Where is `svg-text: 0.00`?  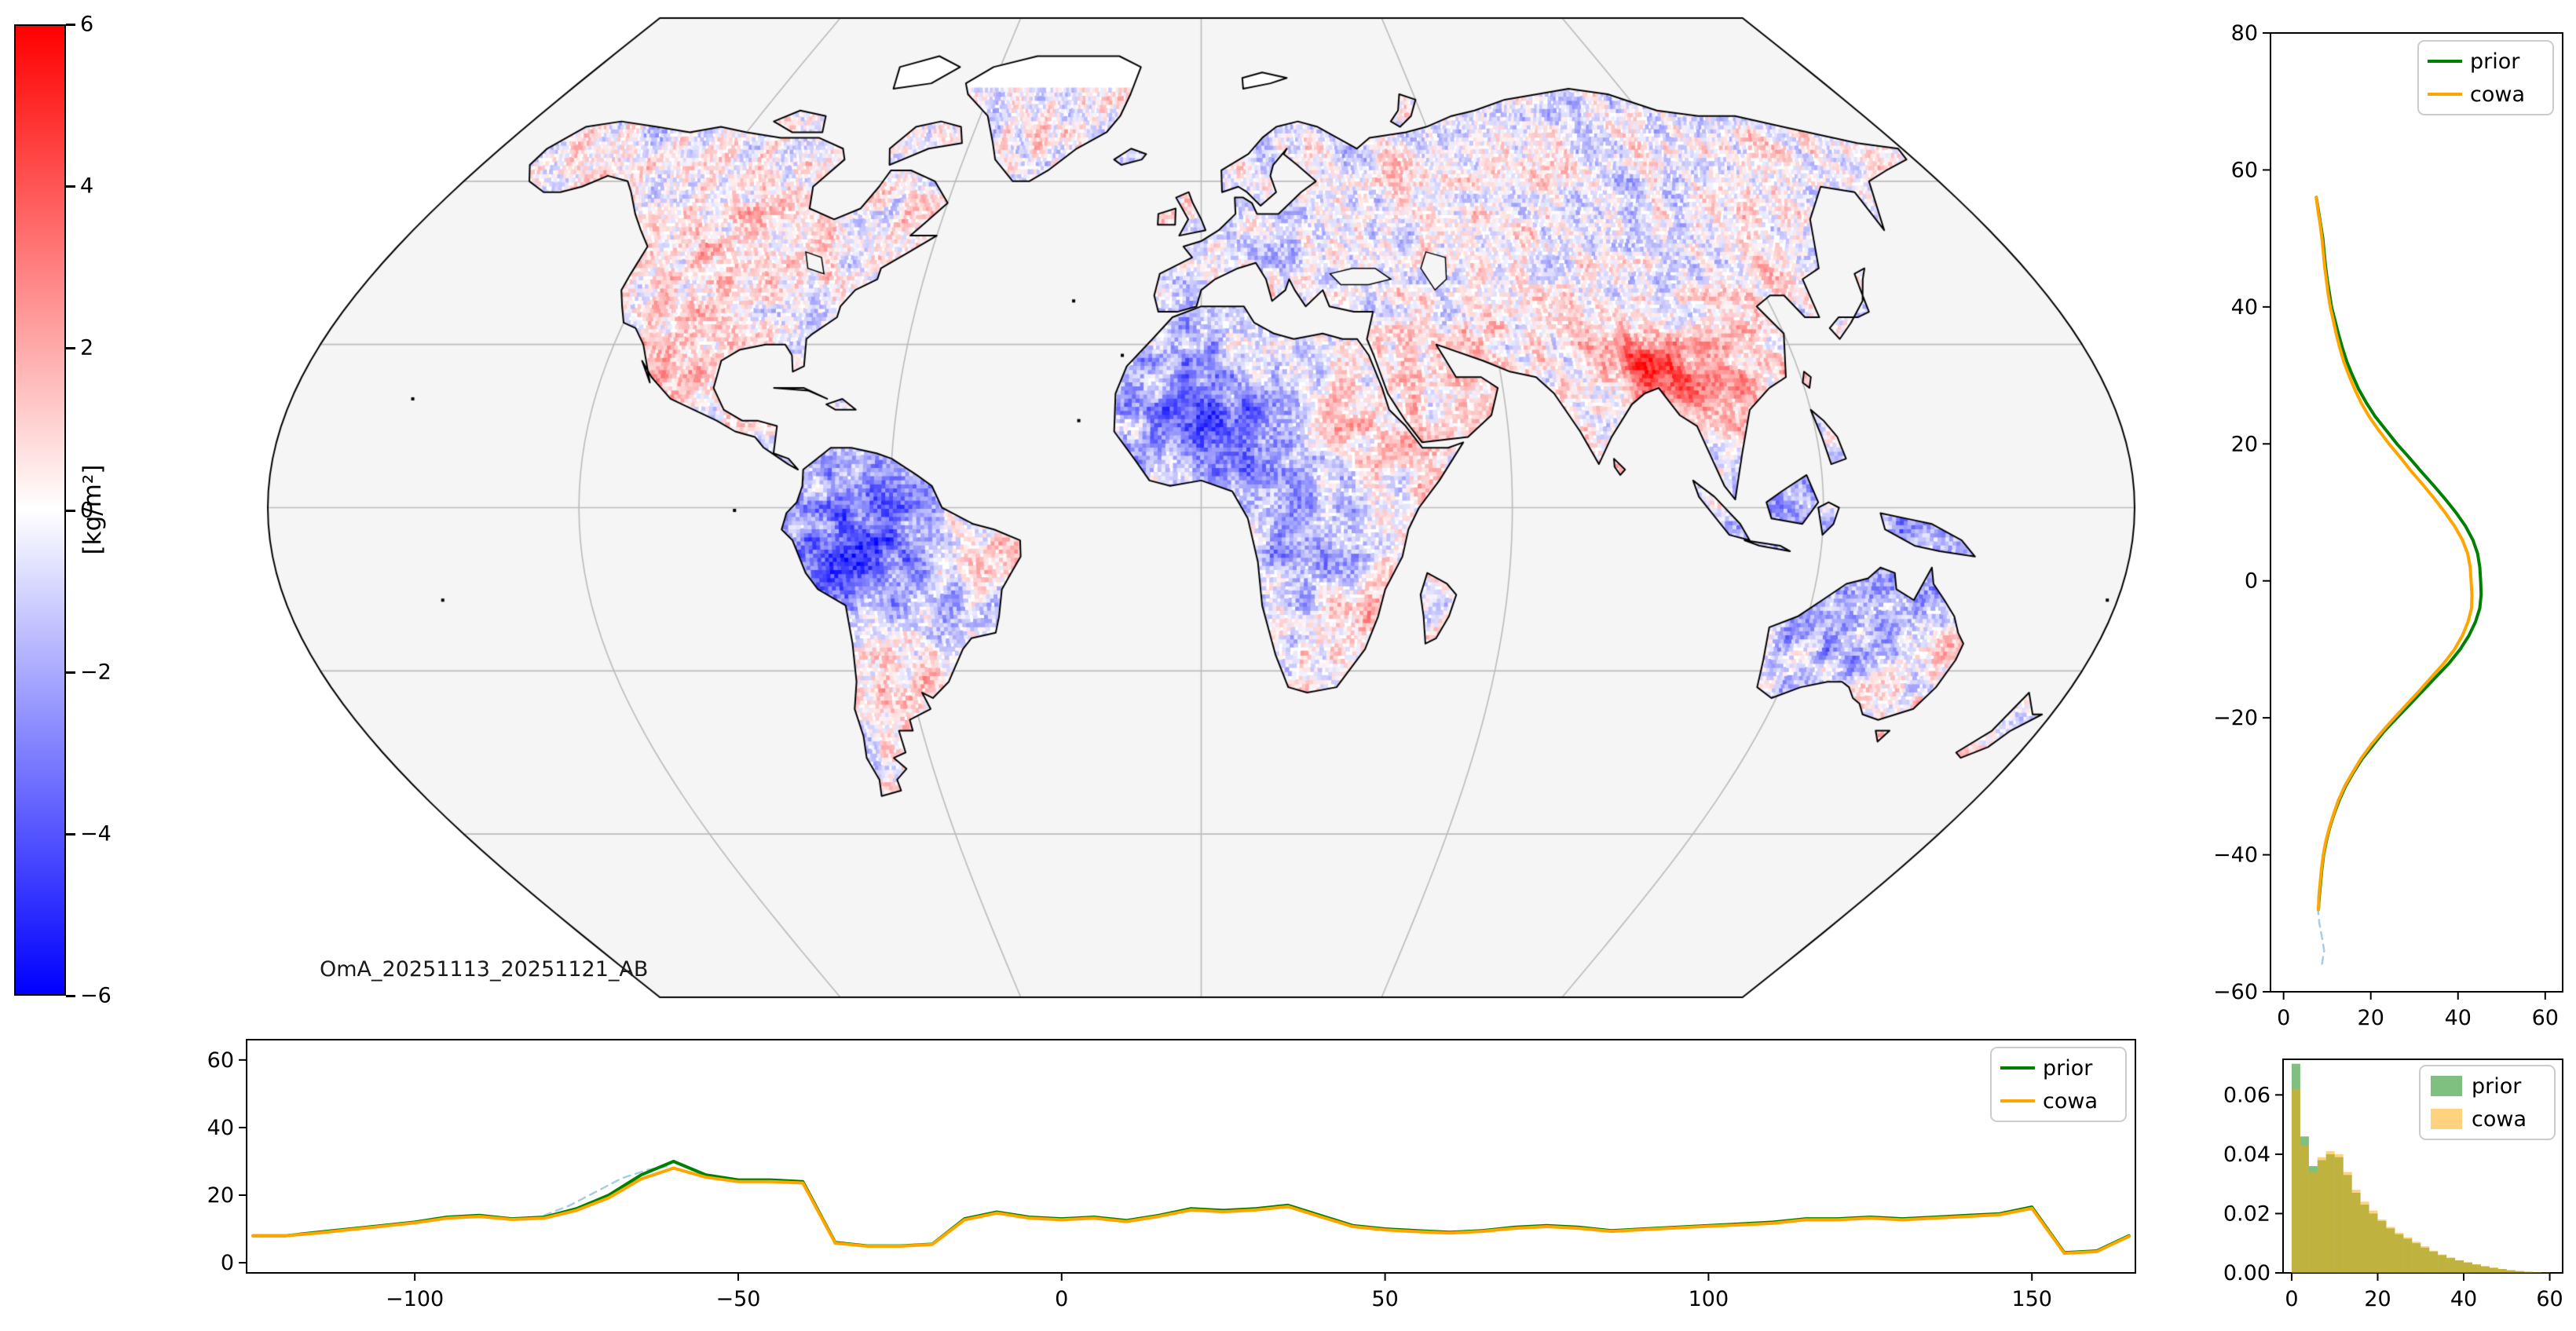
svg-text: 0.00 is located at coordinates (2247, 1273).